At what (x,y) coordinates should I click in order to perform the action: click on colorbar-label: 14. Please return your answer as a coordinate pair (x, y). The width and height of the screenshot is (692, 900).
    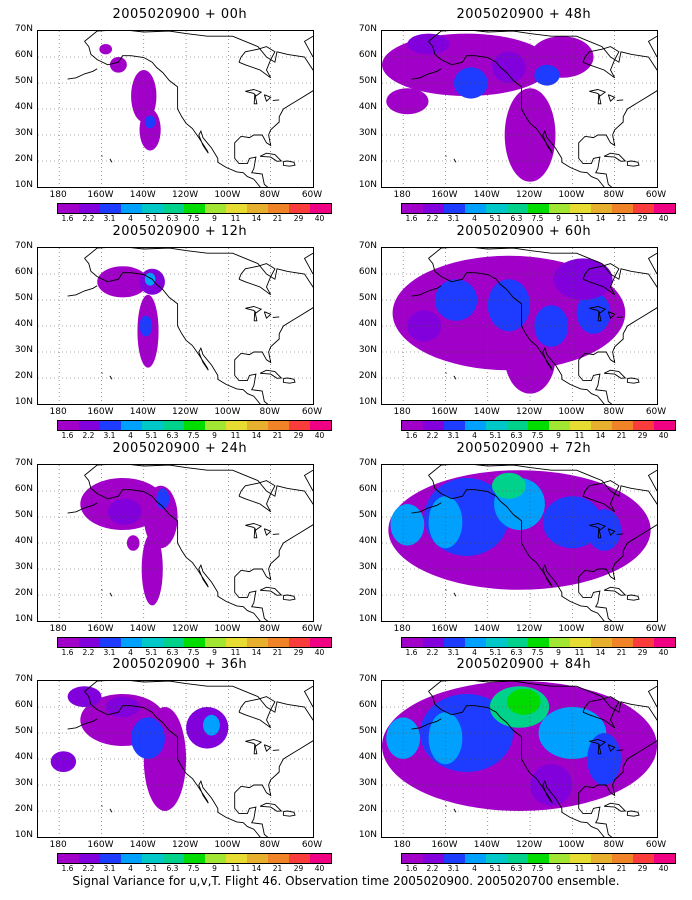
    Looking at the image, I should click on (600, 652).